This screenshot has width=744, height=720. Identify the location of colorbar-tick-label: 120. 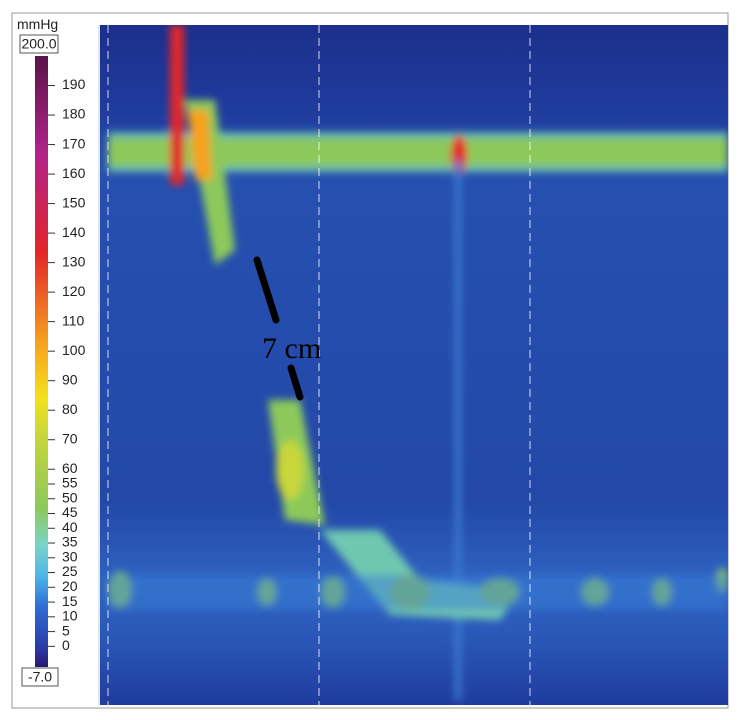
(74, 291).